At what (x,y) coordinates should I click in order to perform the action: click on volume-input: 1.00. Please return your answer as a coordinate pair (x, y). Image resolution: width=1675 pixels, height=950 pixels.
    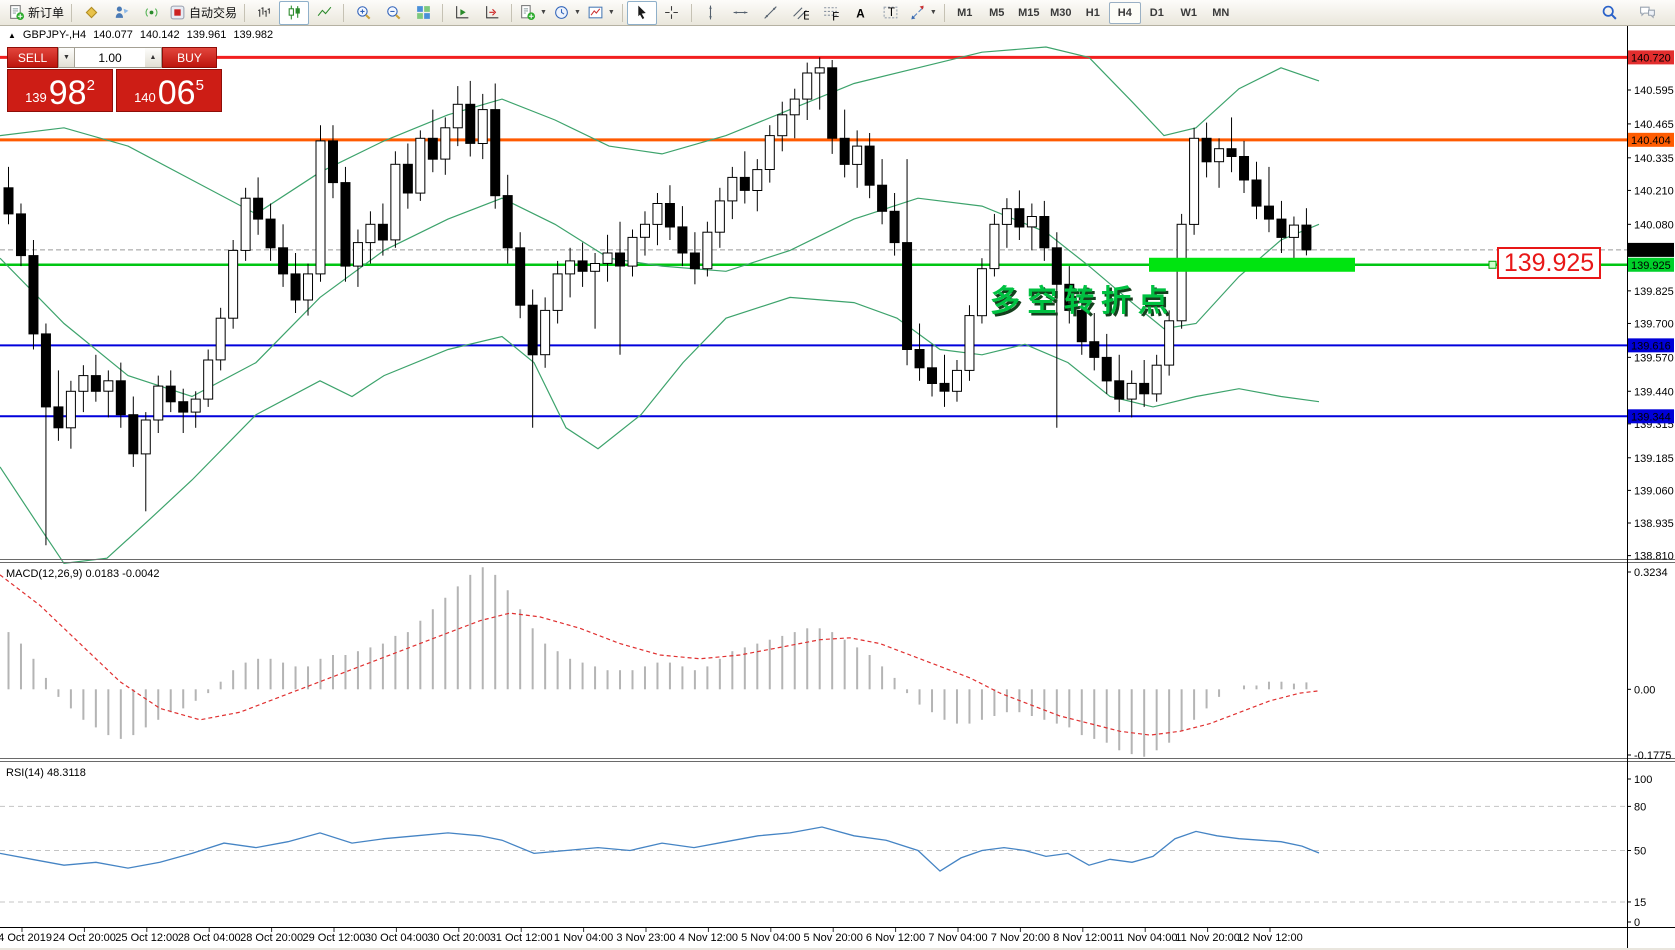
    Looking at the image, I should click on (110, 57).